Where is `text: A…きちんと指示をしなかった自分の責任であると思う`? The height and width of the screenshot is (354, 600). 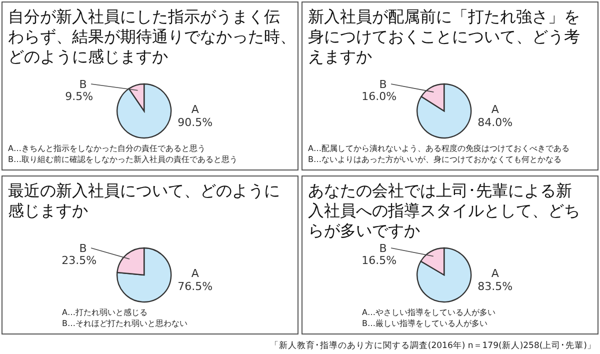
text: A…きちんと指示をしなかった自分の責任であると思う is located at coordinates (107, 148).